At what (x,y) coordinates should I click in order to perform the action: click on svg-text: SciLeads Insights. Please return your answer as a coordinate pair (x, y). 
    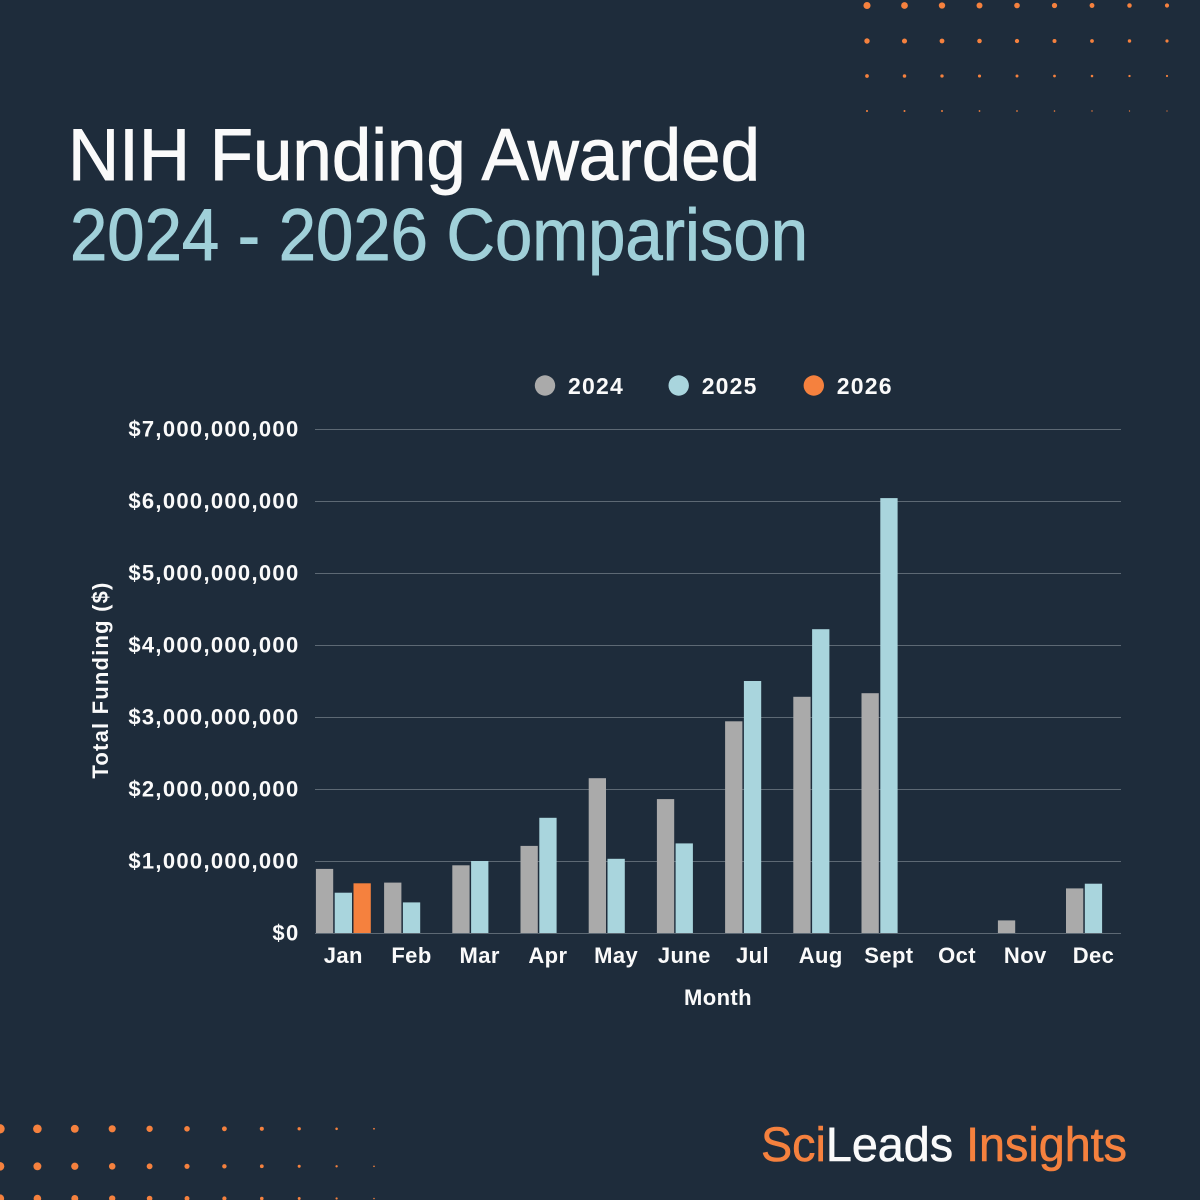
    Looking at the image, I should click on (944, 1145).